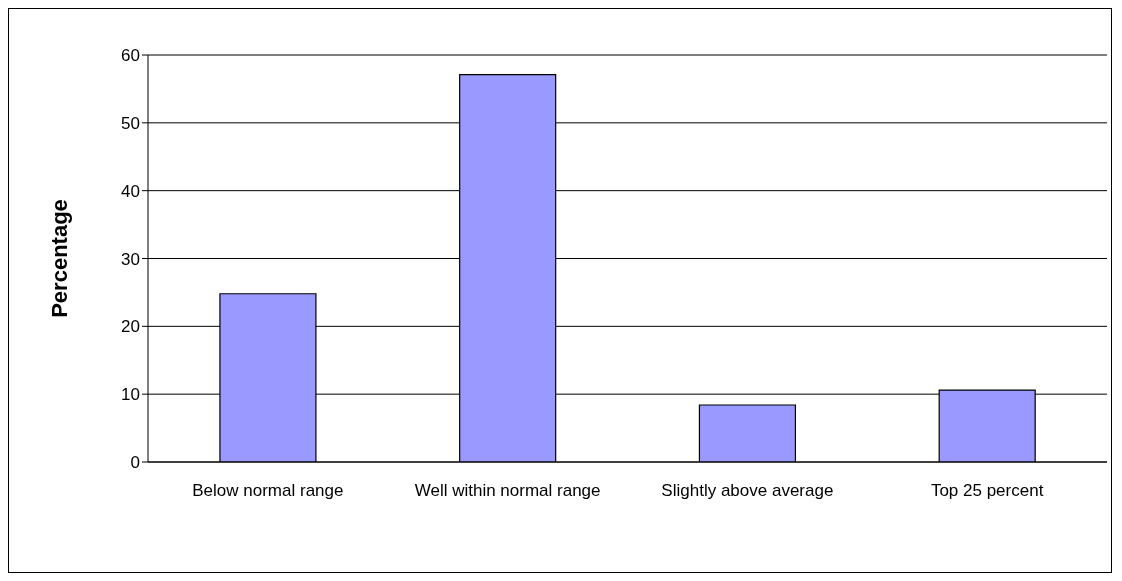 Image resolution: width=1122 pixels, height=581 pixels. I want to click on x-tick-label: Below normal range, so click(268, 491).